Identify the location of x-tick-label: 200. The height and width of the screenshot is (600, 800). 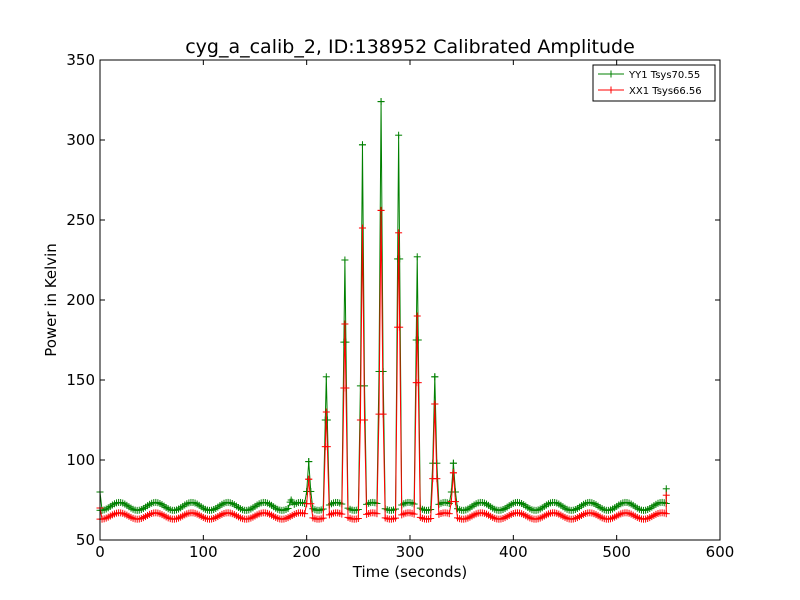
(306, 552).